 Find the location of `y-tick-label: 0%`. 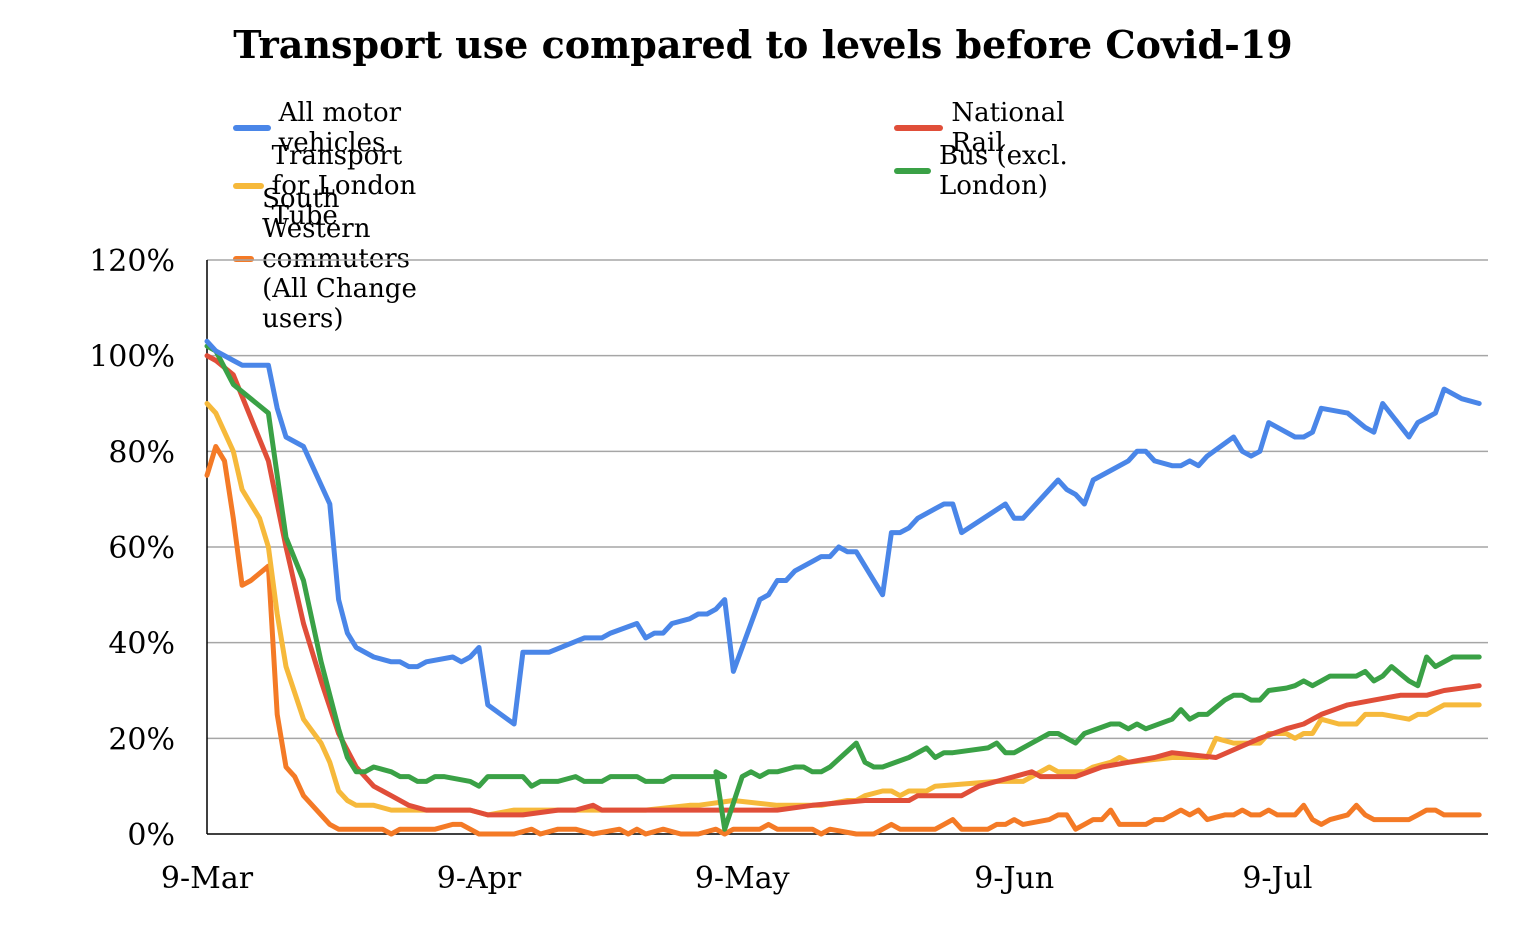

y-tick-label: 0% is located at coordinates (151, 835).